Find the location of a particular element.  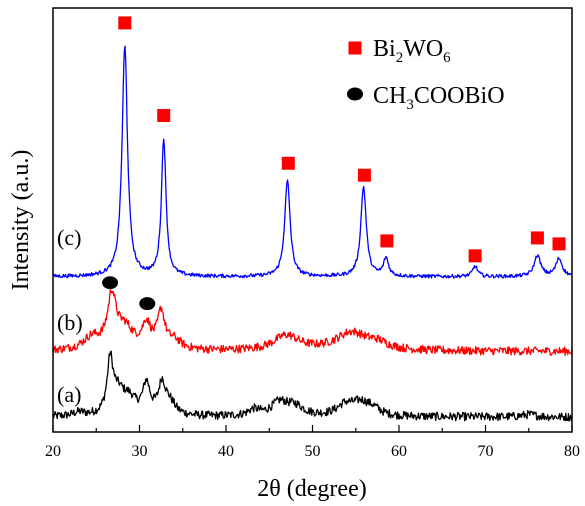

x-axis-title: 2θ (degree) is located at coordinates (311, 489).